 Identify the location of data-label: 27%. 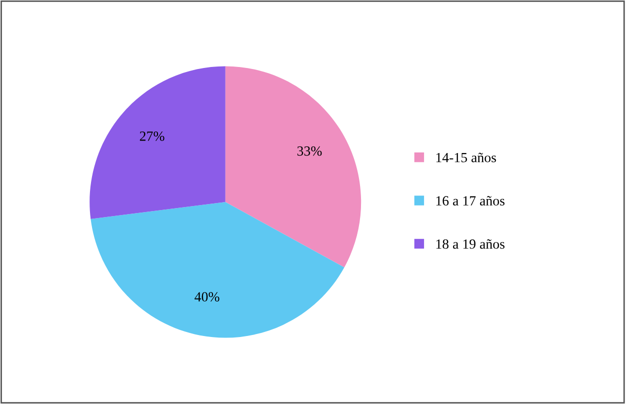
(152, 136).